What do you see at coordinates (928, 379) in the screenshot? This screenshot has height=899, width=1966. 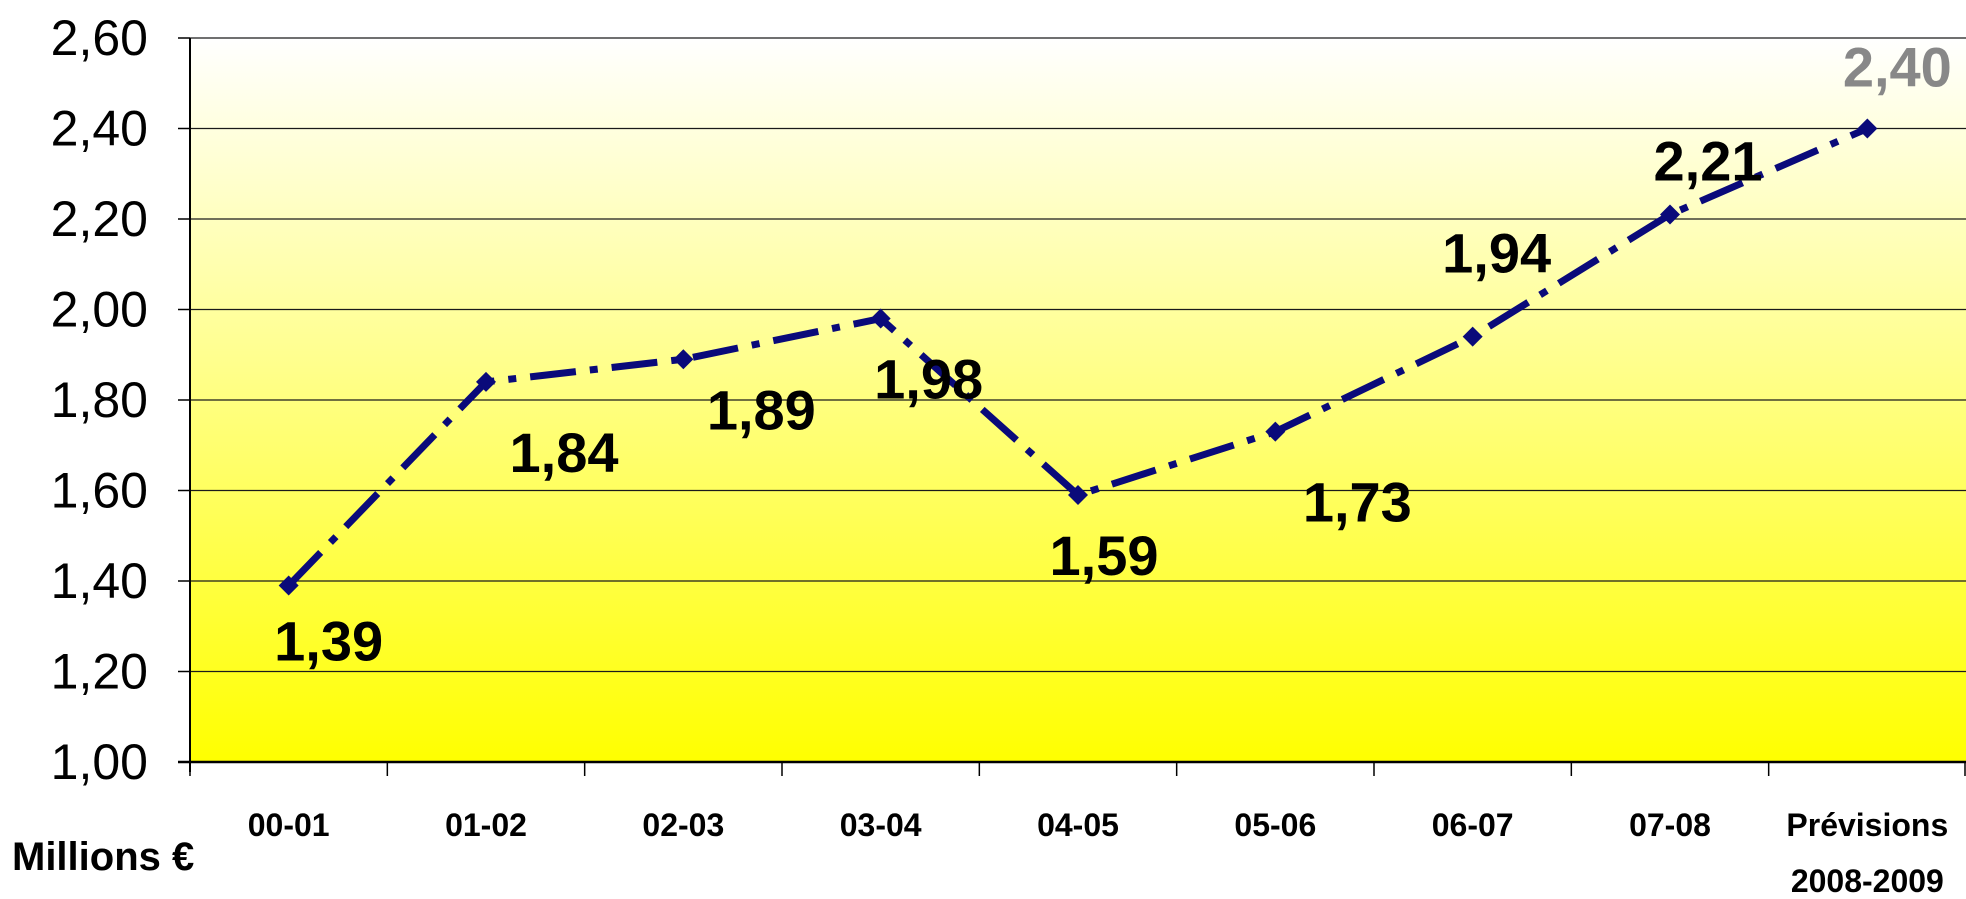 I see `data-label: 1,98` at bounding box center [928, 379].